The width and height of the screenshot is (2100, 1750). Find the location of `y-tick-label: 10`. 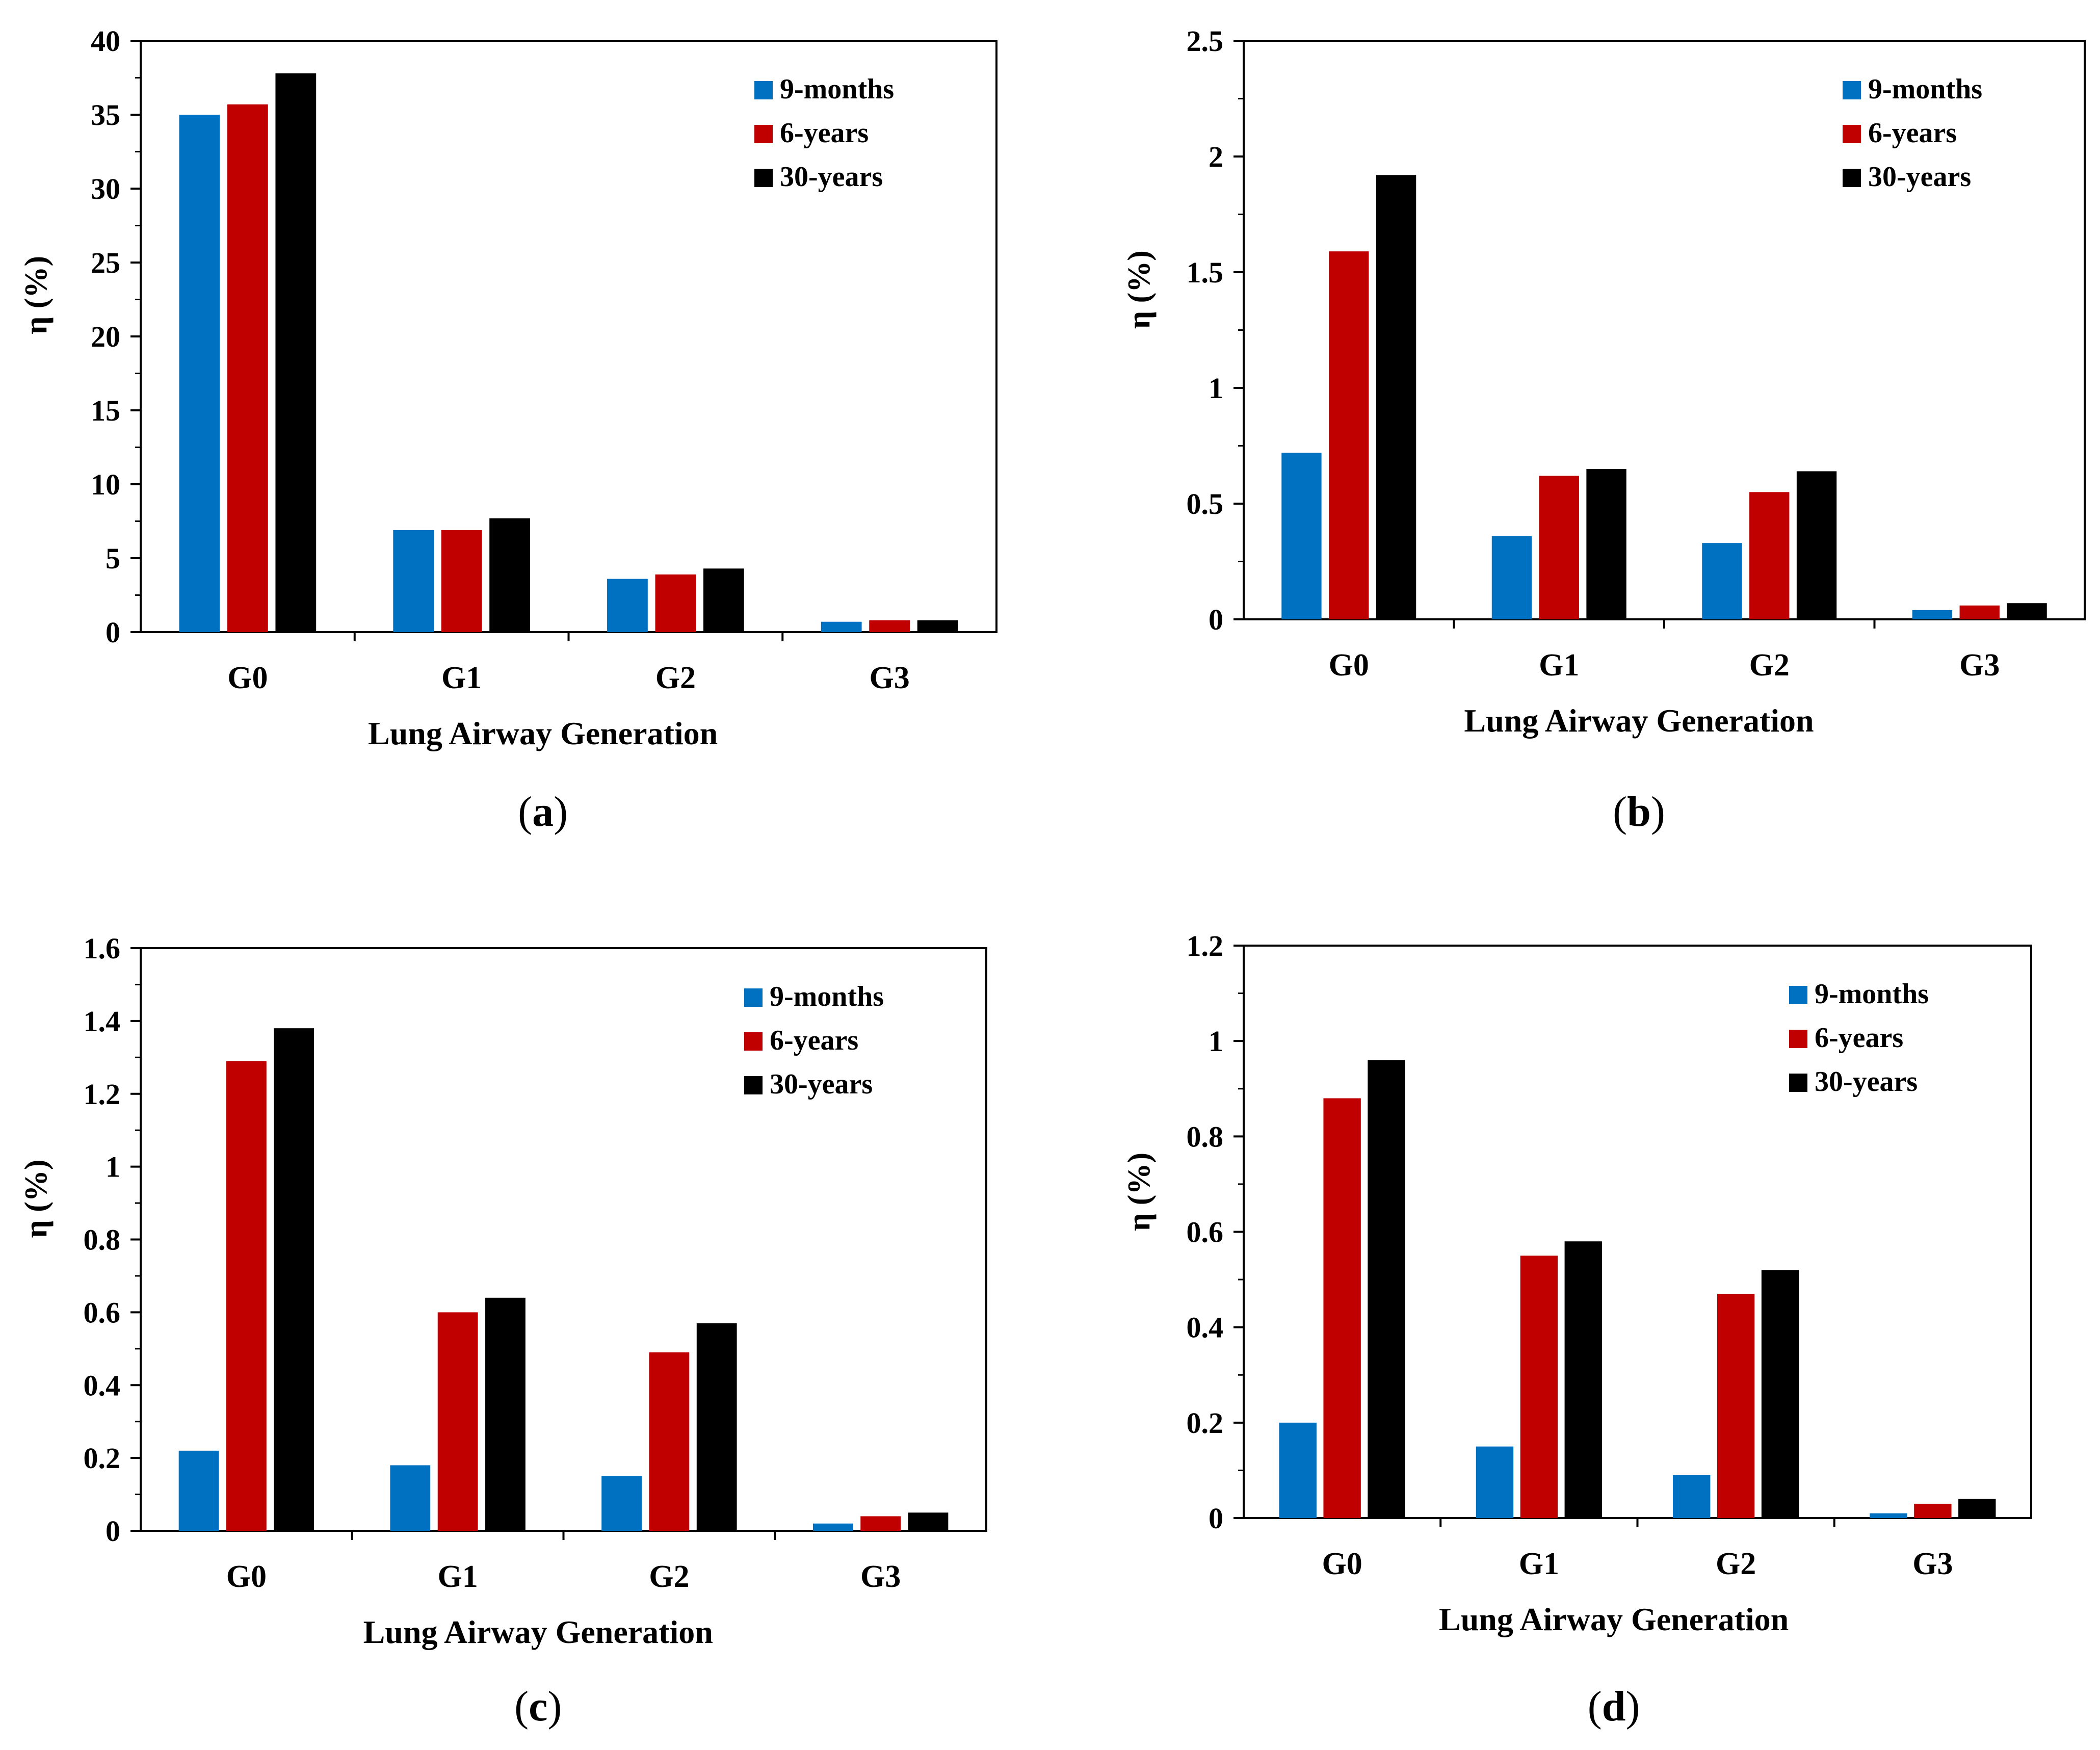

y-tick-label: 10 is located at coordinates (105, 484).